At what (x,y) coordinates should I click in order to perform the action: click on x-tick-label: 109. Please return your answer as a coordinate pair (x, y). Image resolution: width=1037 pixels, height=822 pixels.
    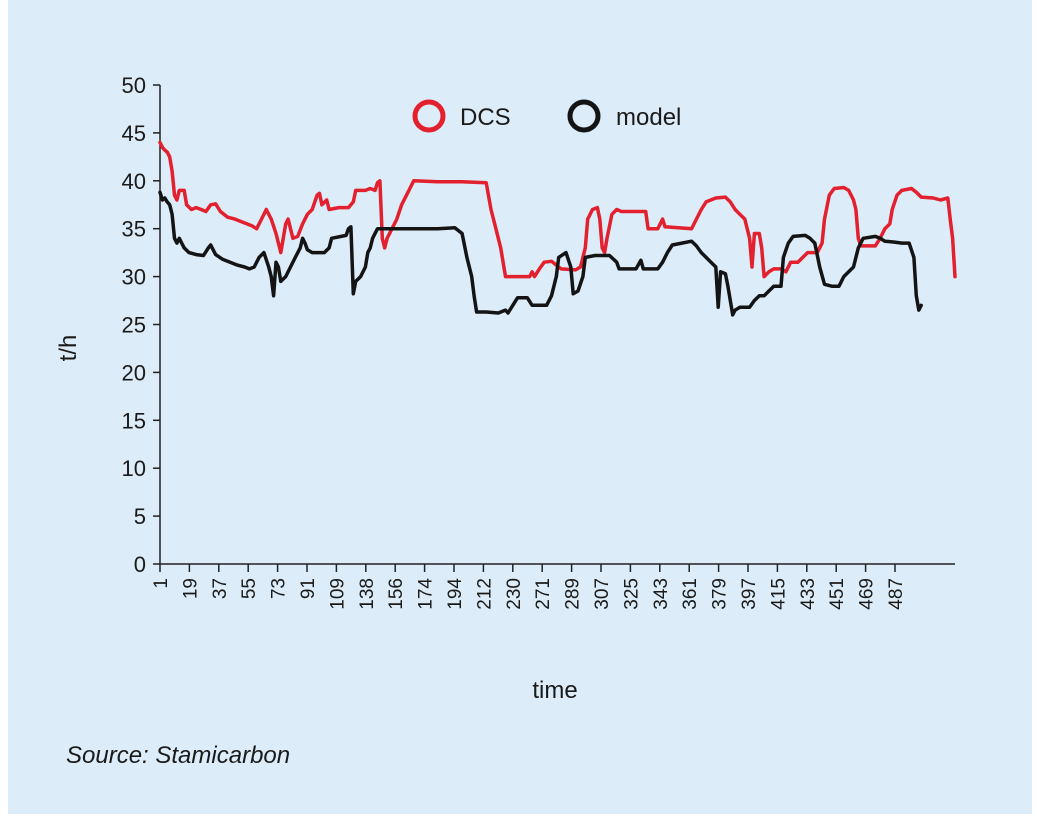
    Looking at the image, I should click on (337, 594).